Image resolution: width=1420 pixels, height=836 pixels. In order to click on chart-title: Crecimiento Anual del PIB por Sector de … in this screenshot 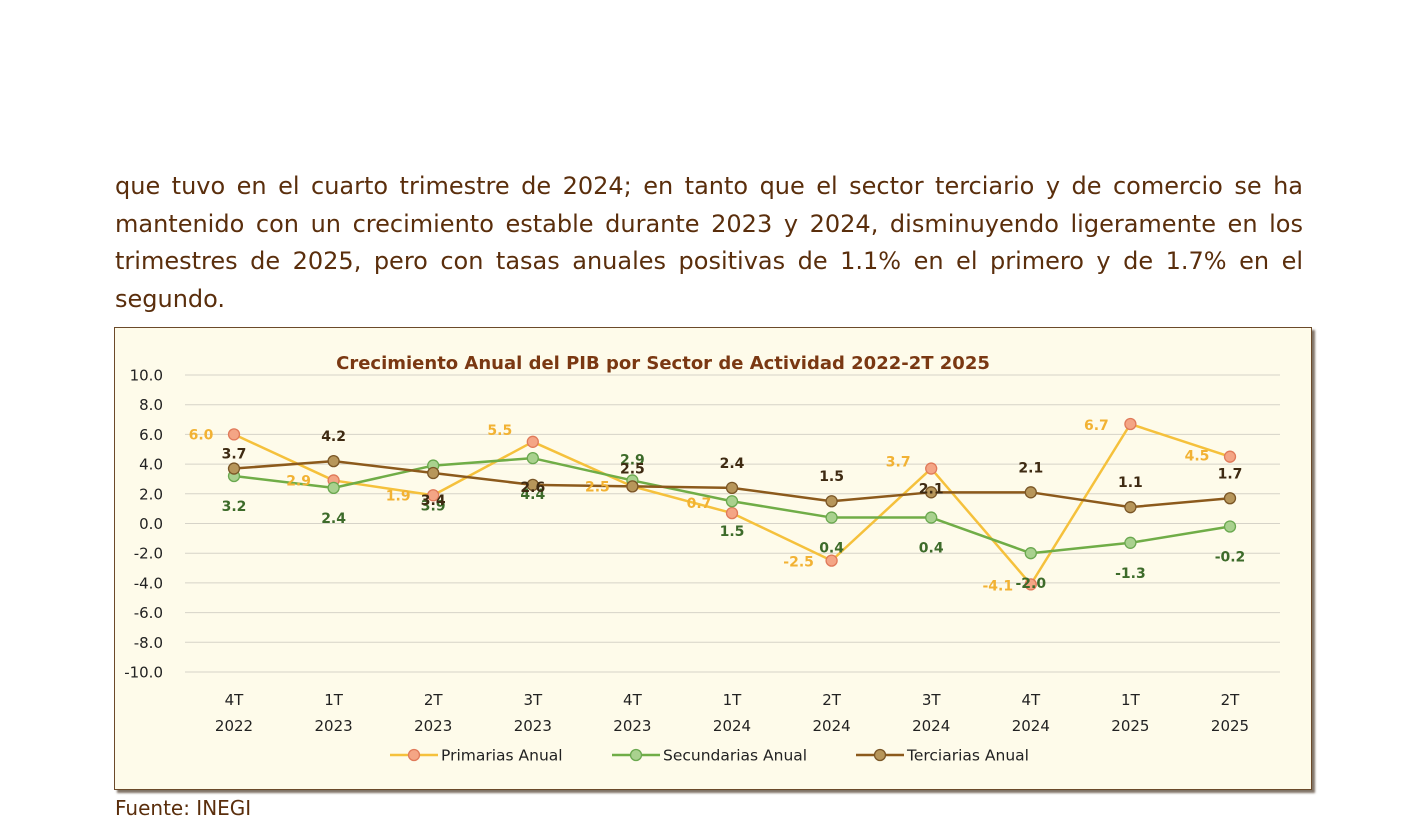, I will do `click(663, 363)`.